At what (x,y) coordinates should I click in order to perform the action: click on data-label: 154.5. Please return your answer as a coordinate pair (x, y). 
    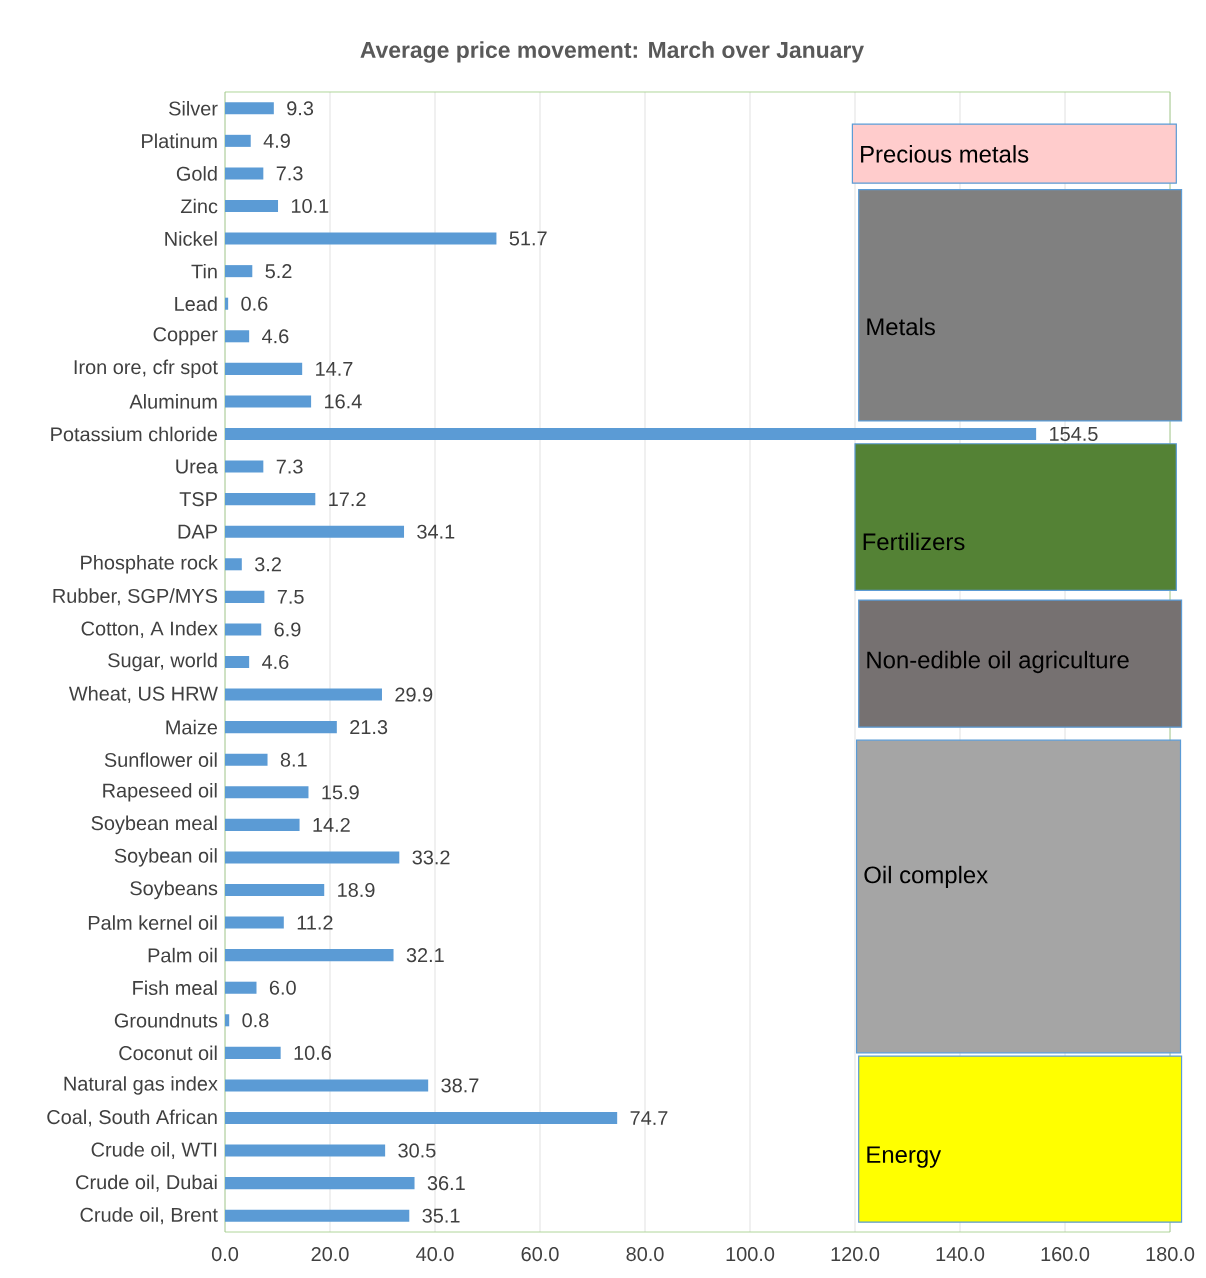
    Looking at the image, I should click on (1074, 434).